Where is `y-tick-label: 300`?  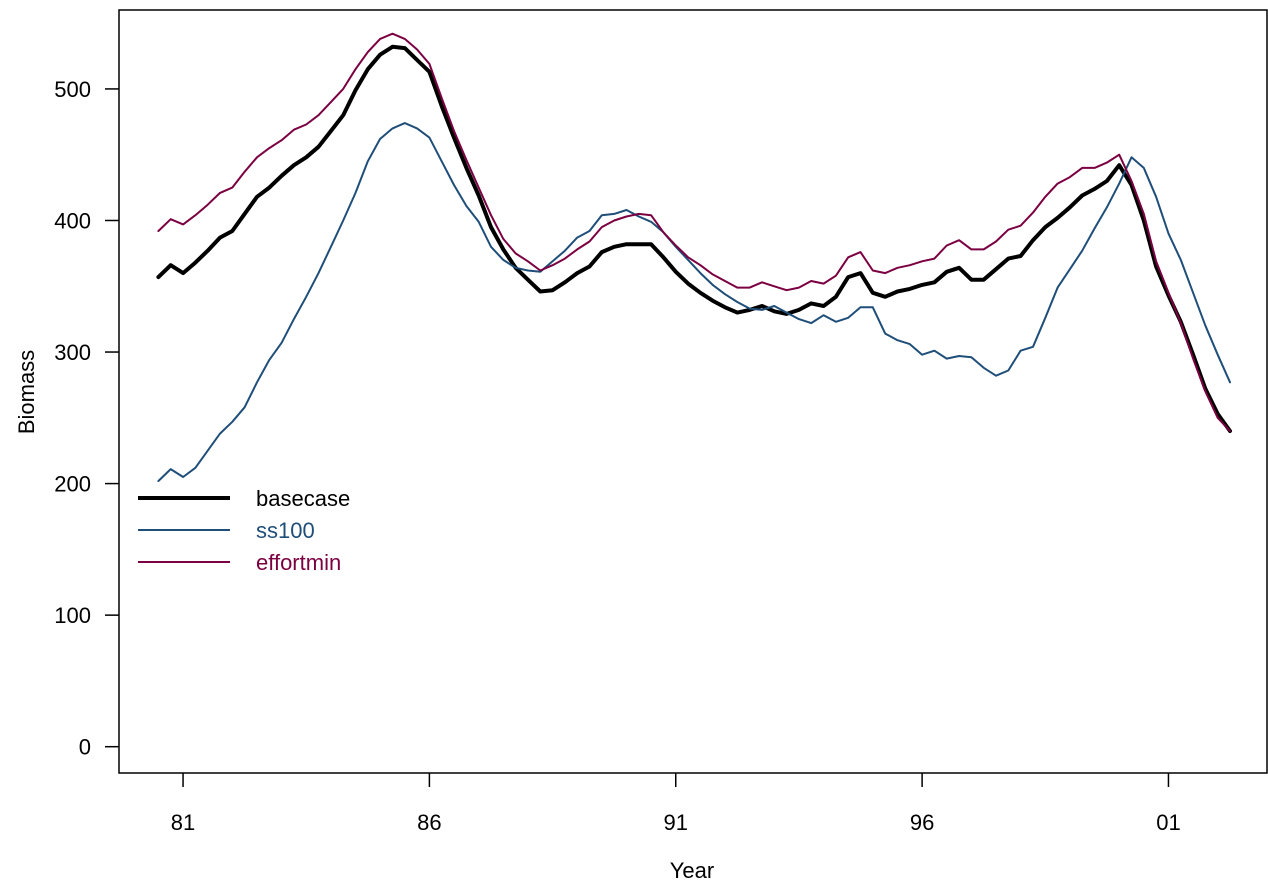
y-tick-label: 300 is located at coordinates (72, 352).